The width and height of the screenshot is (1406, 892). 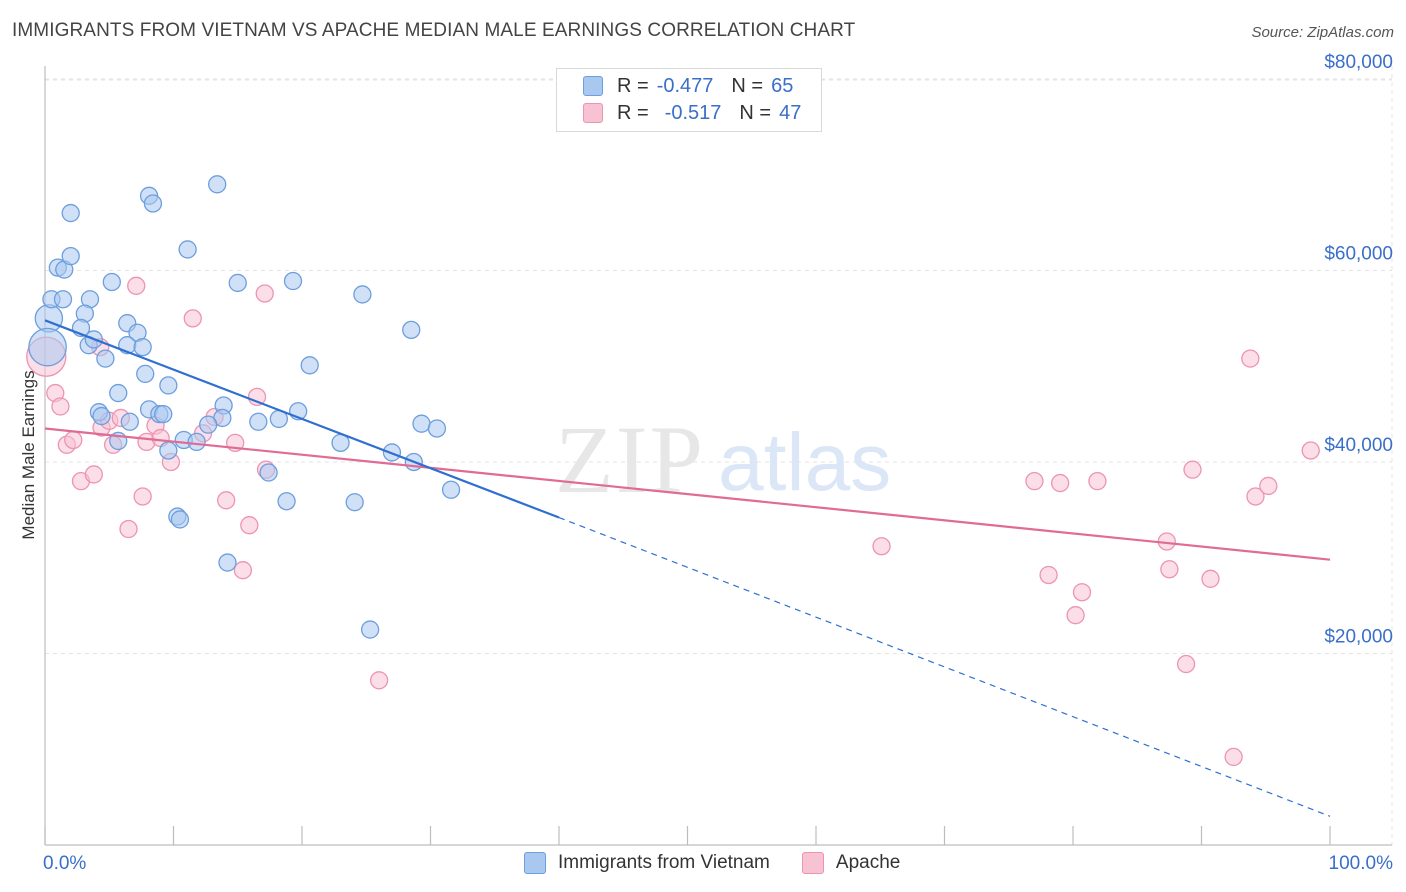 I want to click on watermark: ZIP atlas, so click(x=723, y=459).